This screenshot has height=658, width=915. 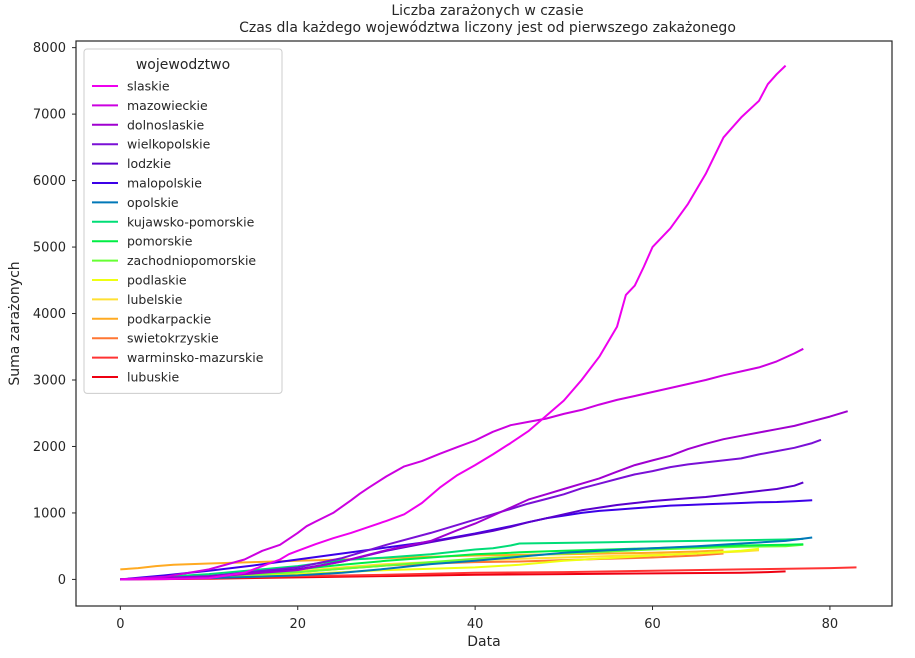 I want to click on legend-item-label: lubelskie, so click(x=155, y=299).